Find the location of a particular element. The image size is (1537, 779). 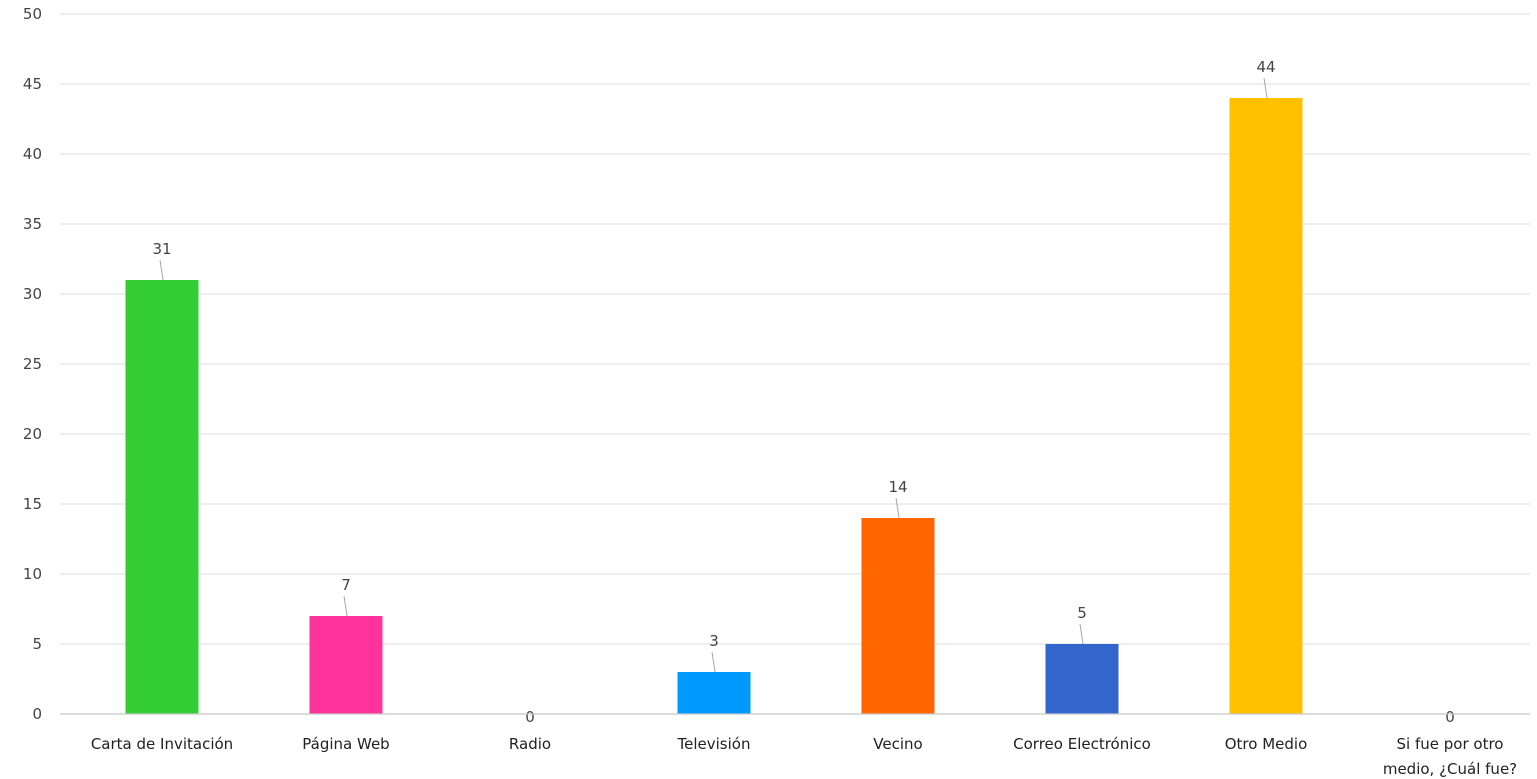

x-tick-label: Página Web is located at coordinates (345, 744).